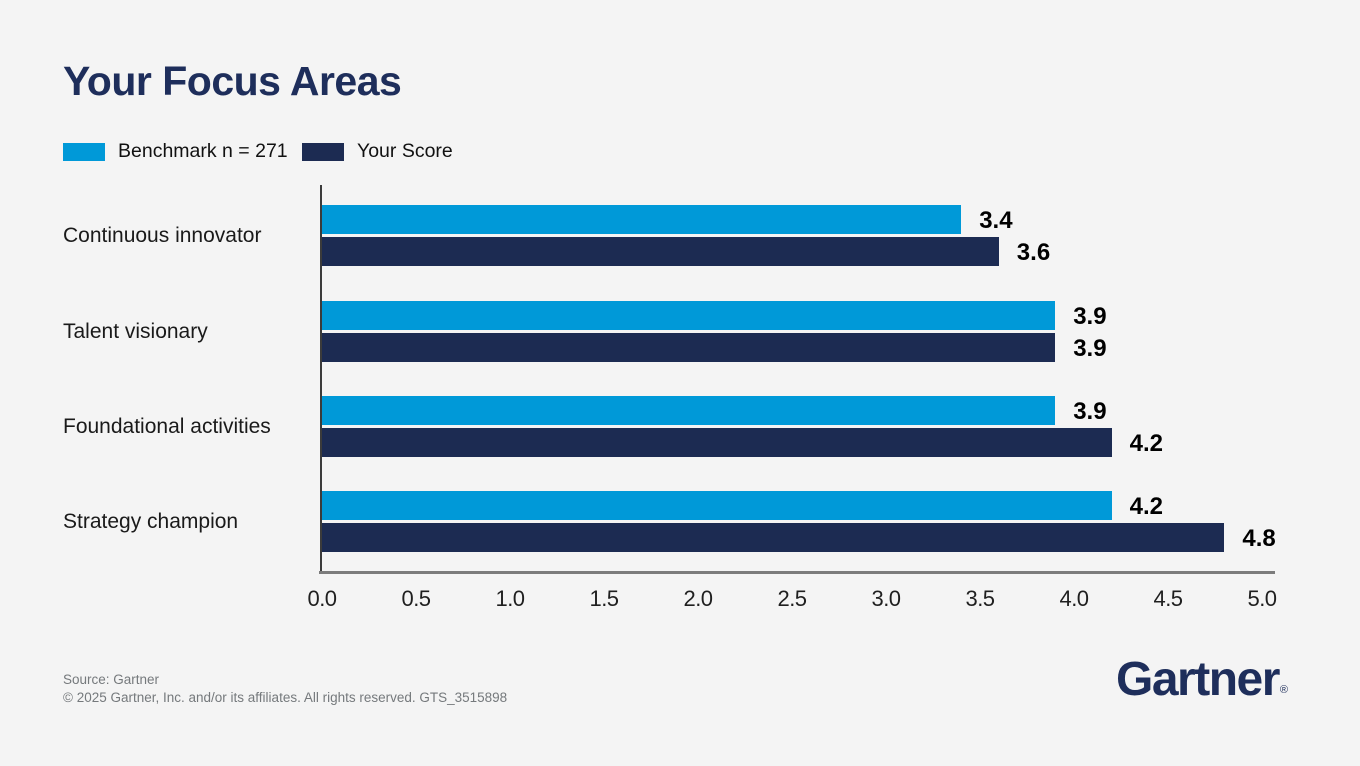  Describe the element at coordinates (1283, 690) in the screenshot. I see `registered-trademark-icon: ®` at that location.